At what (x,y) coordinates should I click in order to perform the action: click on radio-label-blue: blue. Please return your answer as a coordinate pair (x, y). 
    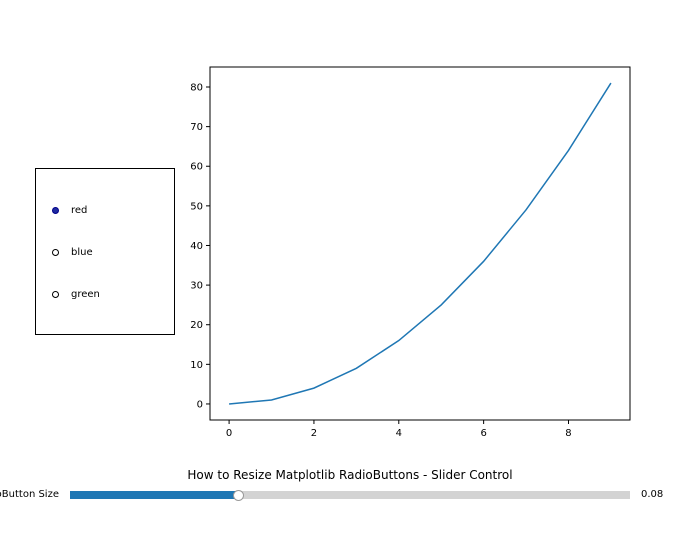
    Looking at the image, I should click on (82, 252).